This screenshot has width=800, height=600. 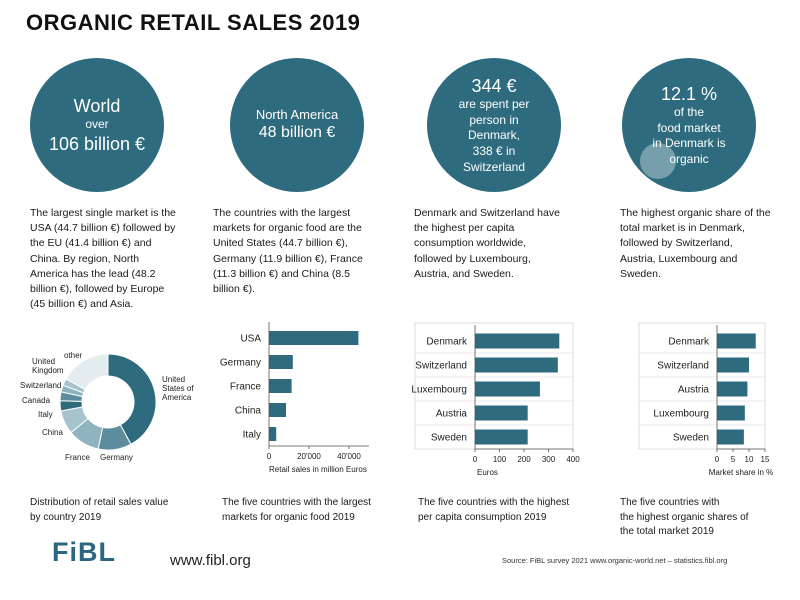 What do you see at coordinates (116, 457) in the screenshot?
I see `donut-label: Germany` at bounding box center [116, 457].